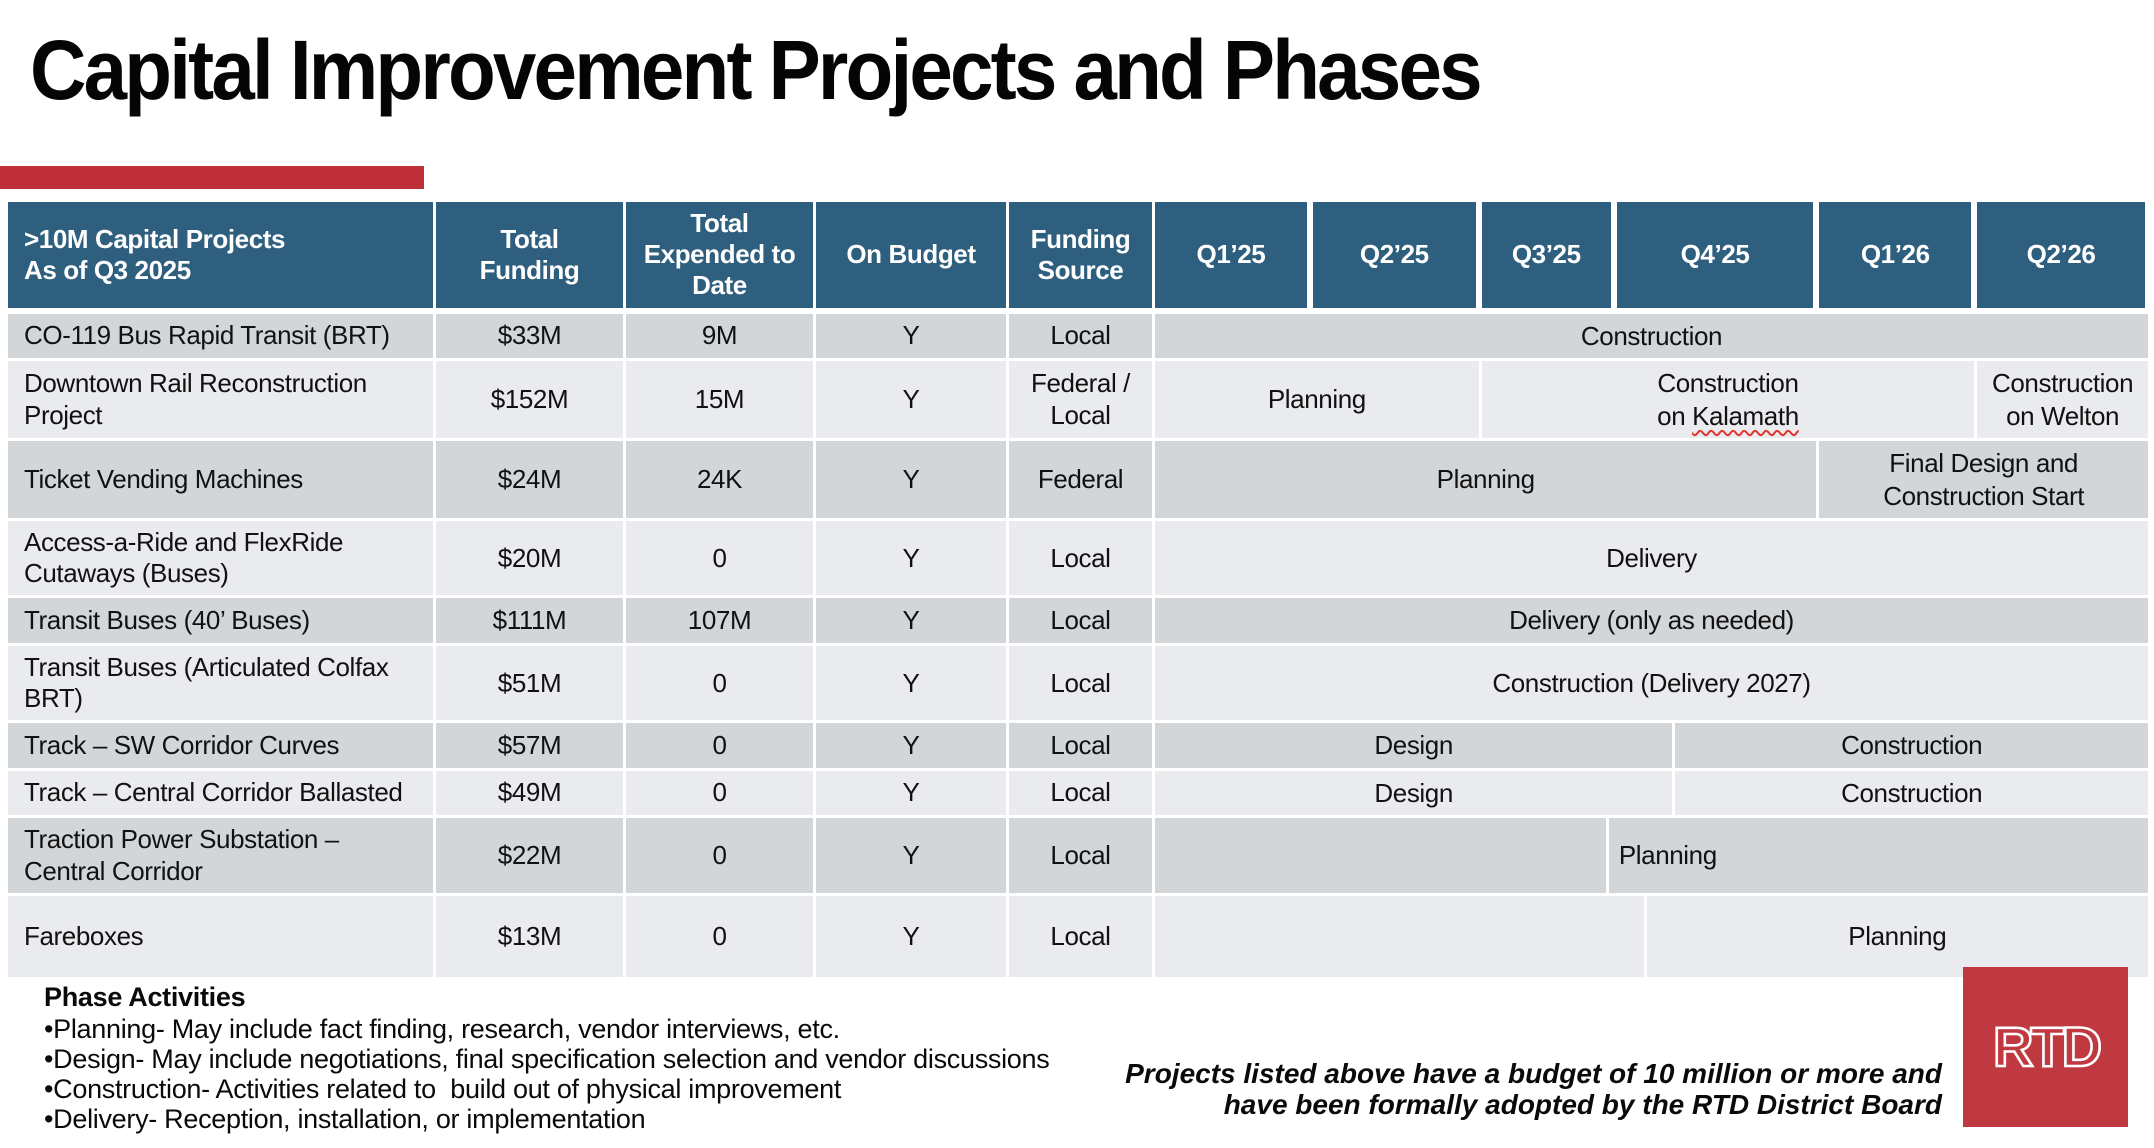 The width and height of the screenshot is (2154, 1148). I want to click on total-funding-cell: $49M, so click(531, 793).